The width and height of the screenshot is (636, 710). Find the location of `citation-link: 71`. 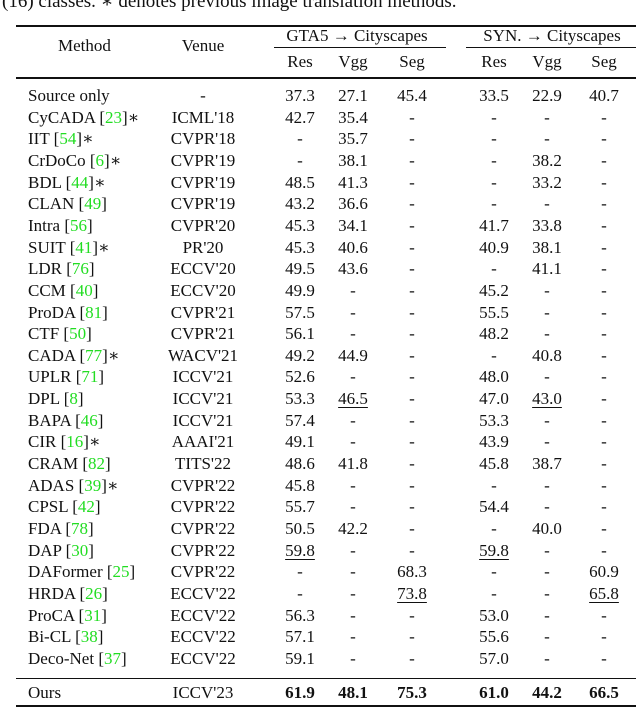

citation-link: 71 is located at coordinates (90, 377).